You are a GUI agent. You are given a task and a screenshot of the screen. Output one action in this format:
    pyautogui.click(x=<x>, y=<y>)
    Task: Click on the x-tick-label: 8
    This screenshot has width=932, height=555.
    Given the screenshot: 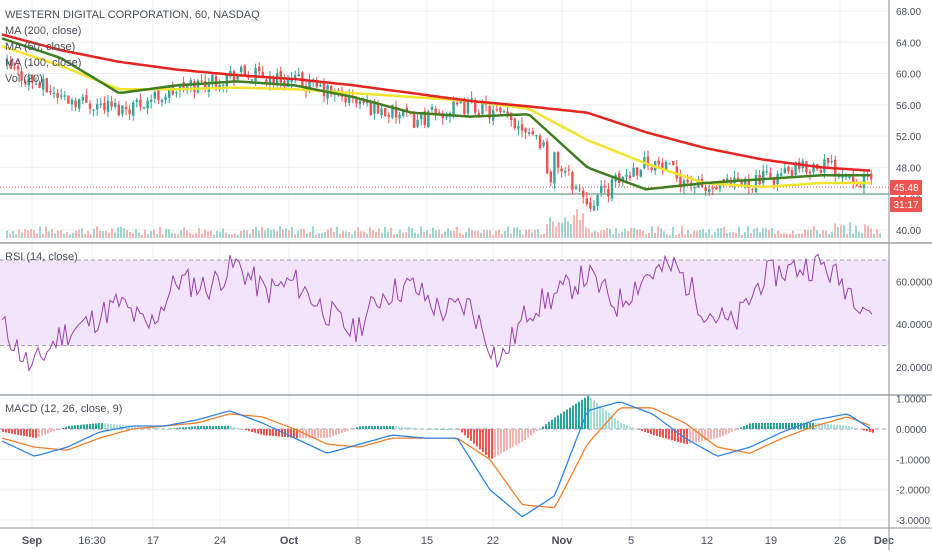 What is the action you would take?
    pyautogui.click(x=358, y=541)
    